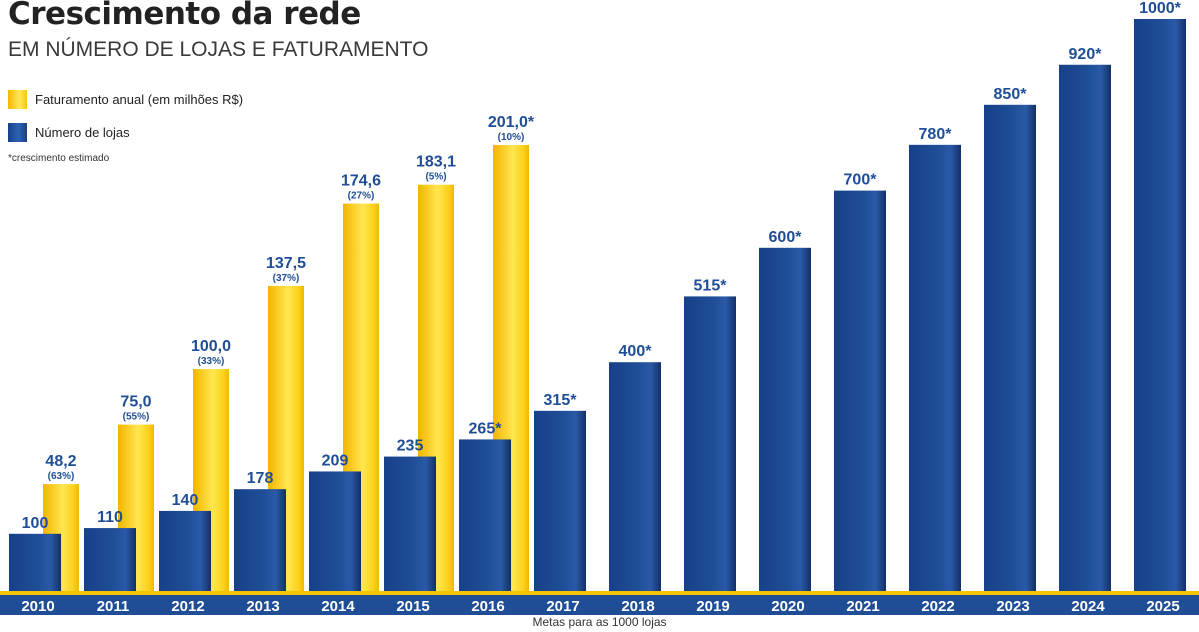 This screenshot has width=1199, height=632. Describe the element at coordinates (710, 443) in the screenshot. I see `stores-bar-2019` at that location.